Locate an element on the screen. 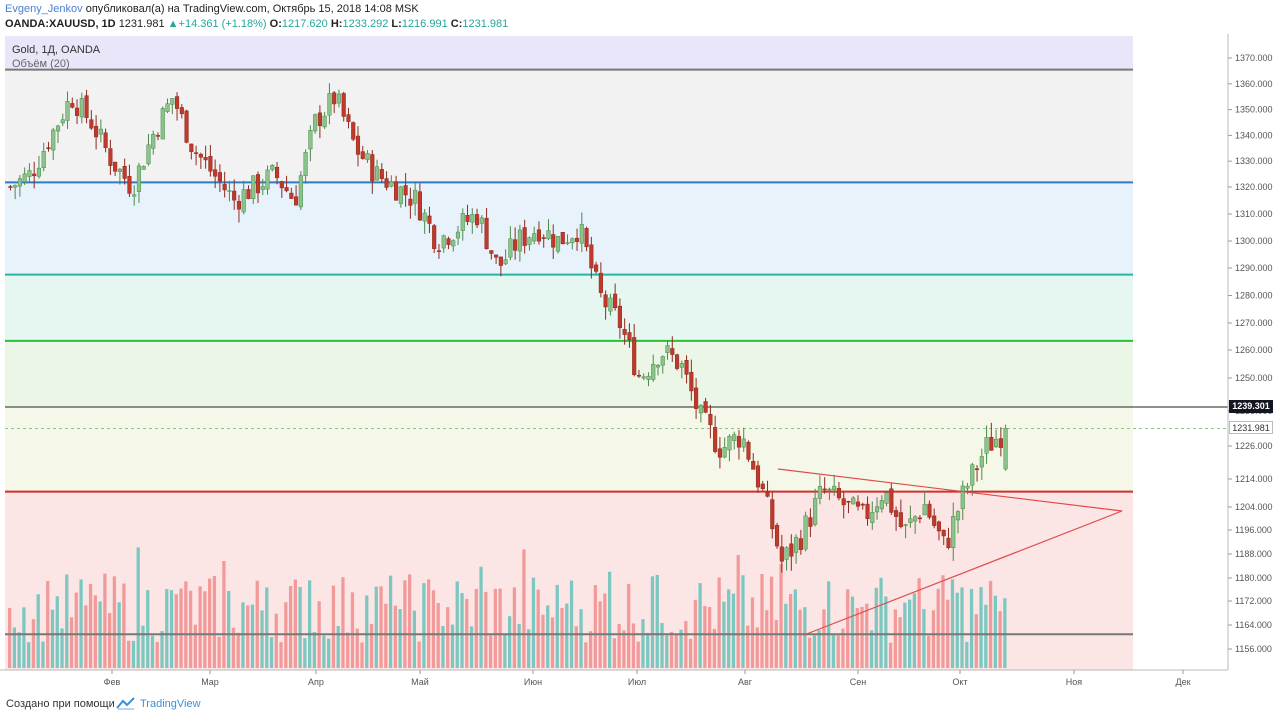 The height and width of the screenshot is (721, 1280). time-tick-label: Авг is located at coordinates (745, 682).